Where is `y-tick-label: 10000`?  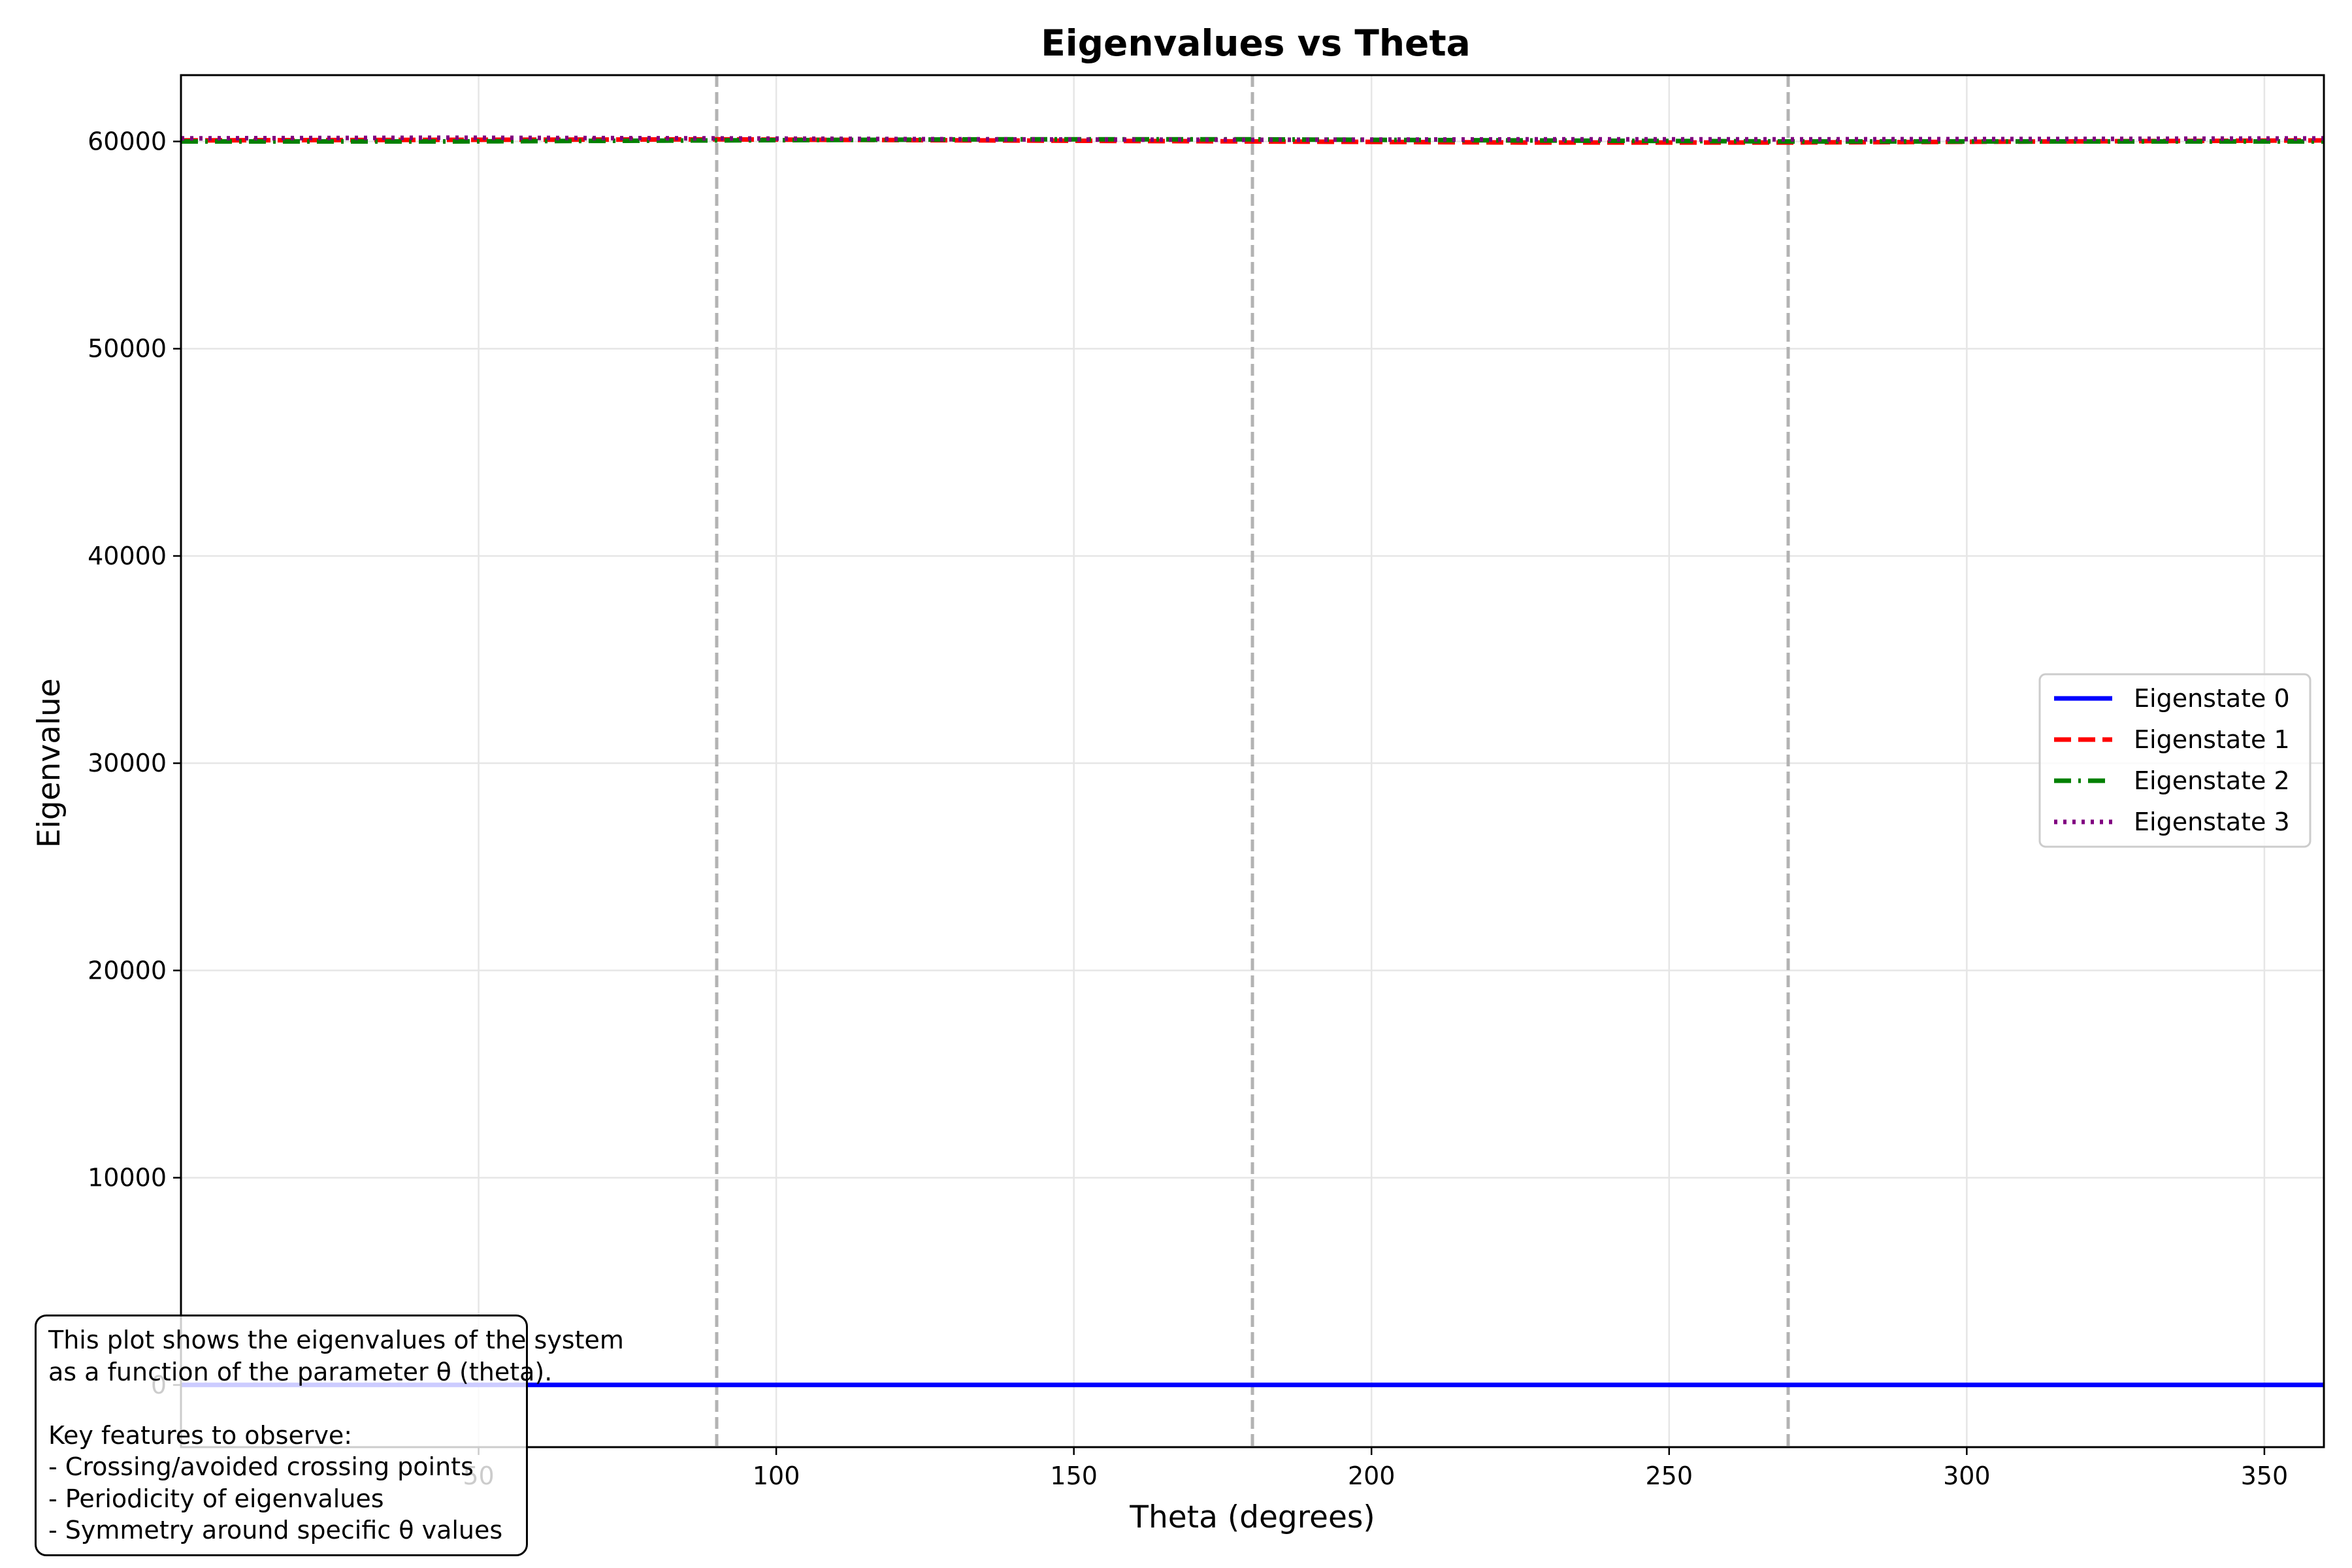
y-tick-label: 10000 is located at coordinates (127, 1178).